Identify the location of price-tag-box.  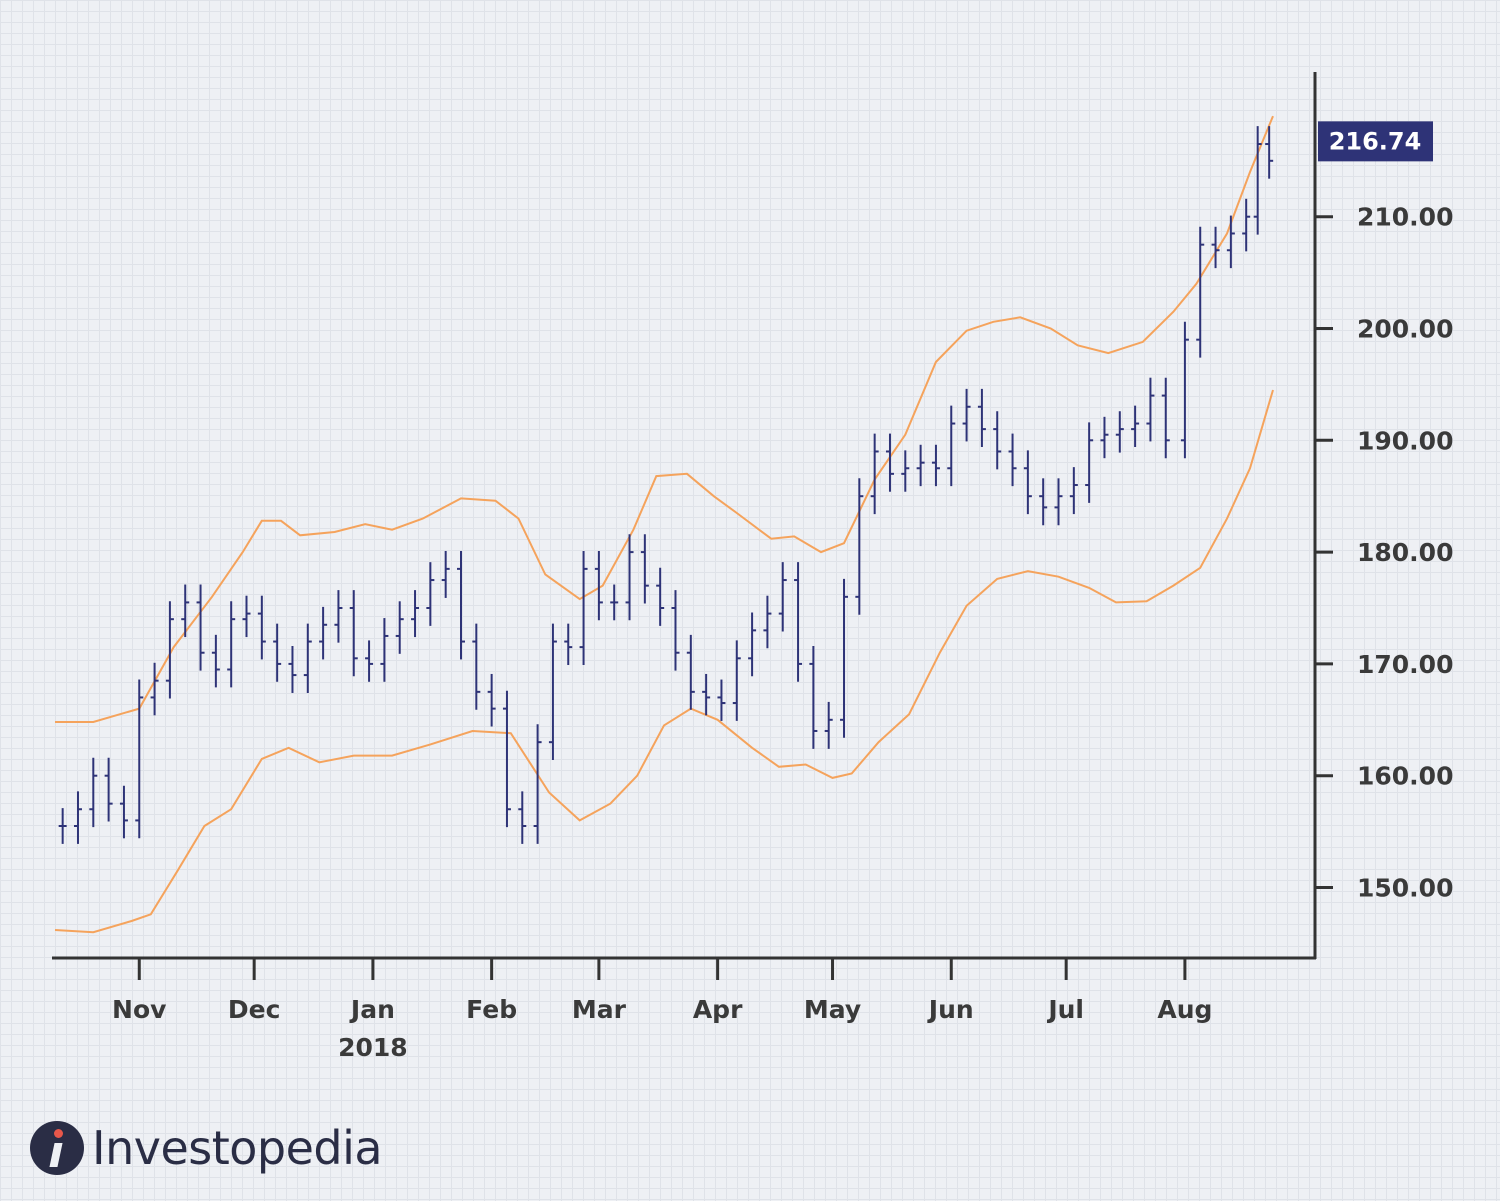
(1375, 141).